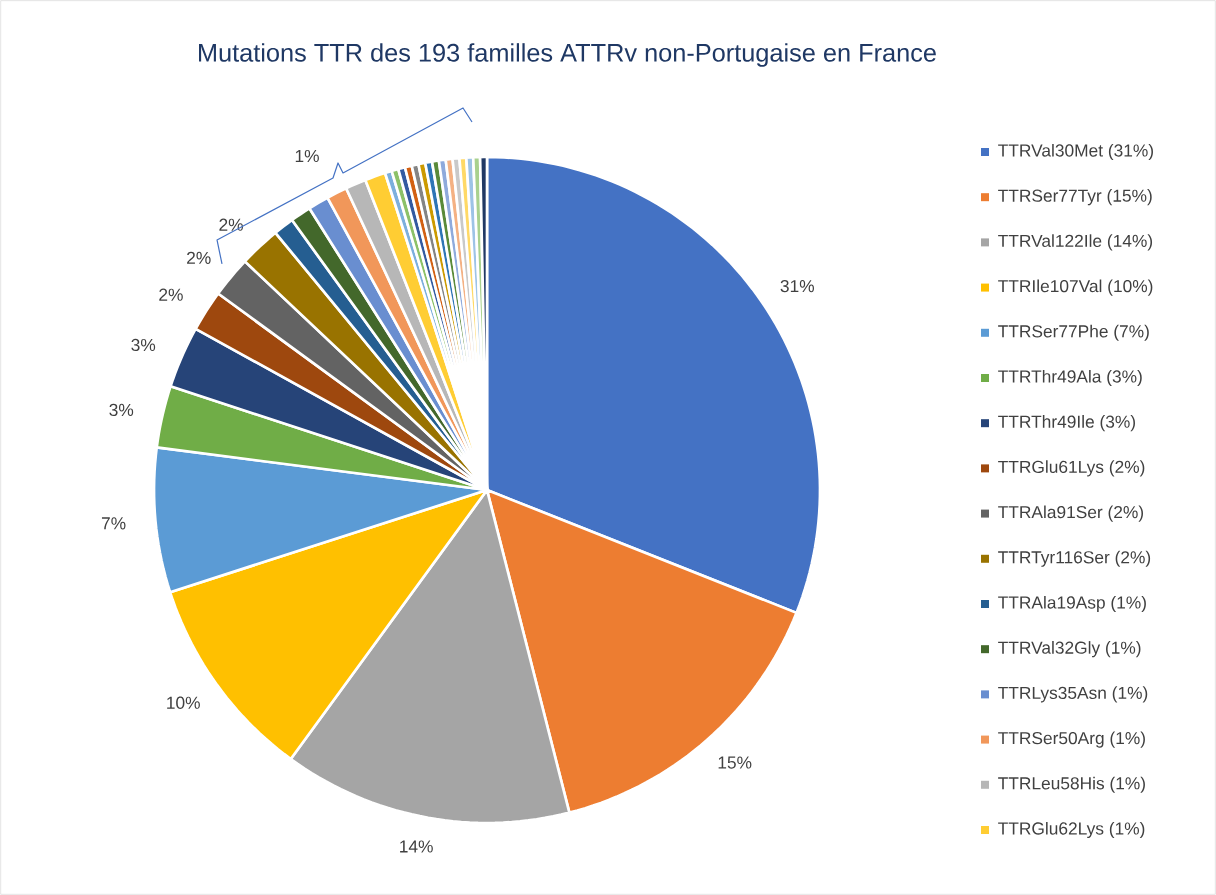 The image size is (1216, 895). What do you see at coordinates (1071, 468) in the screenshot?
I see `legend-label: TTRGlu61Lys (2%)` at bounding box center [1071, 468].